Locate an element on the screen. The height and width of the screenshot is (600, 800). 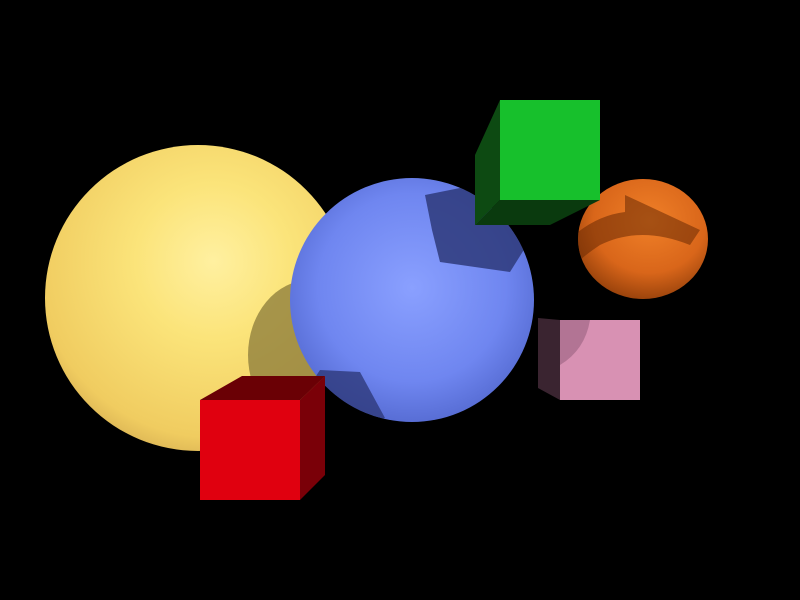
green-cube is located at coordinates (537, 162).